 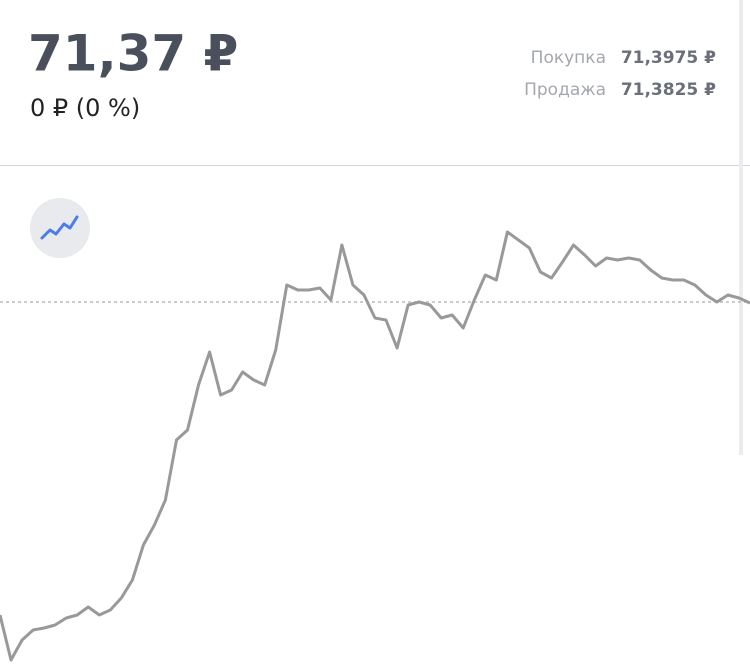 I want to click on sell-value: 71,3825 ₽, so click(x=668, y=90).